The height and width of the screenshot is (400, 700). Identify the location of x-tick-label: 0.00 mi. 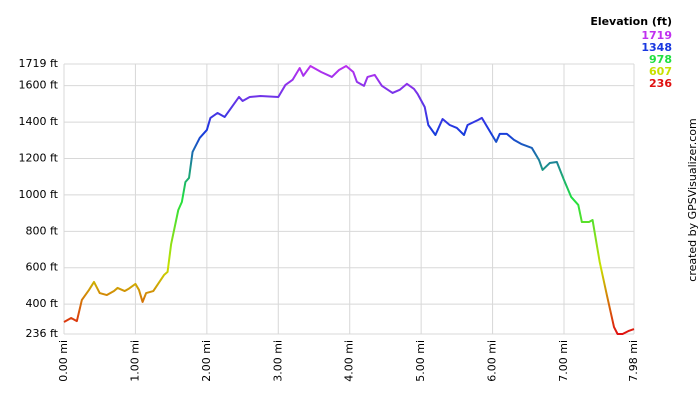
(63, 361).